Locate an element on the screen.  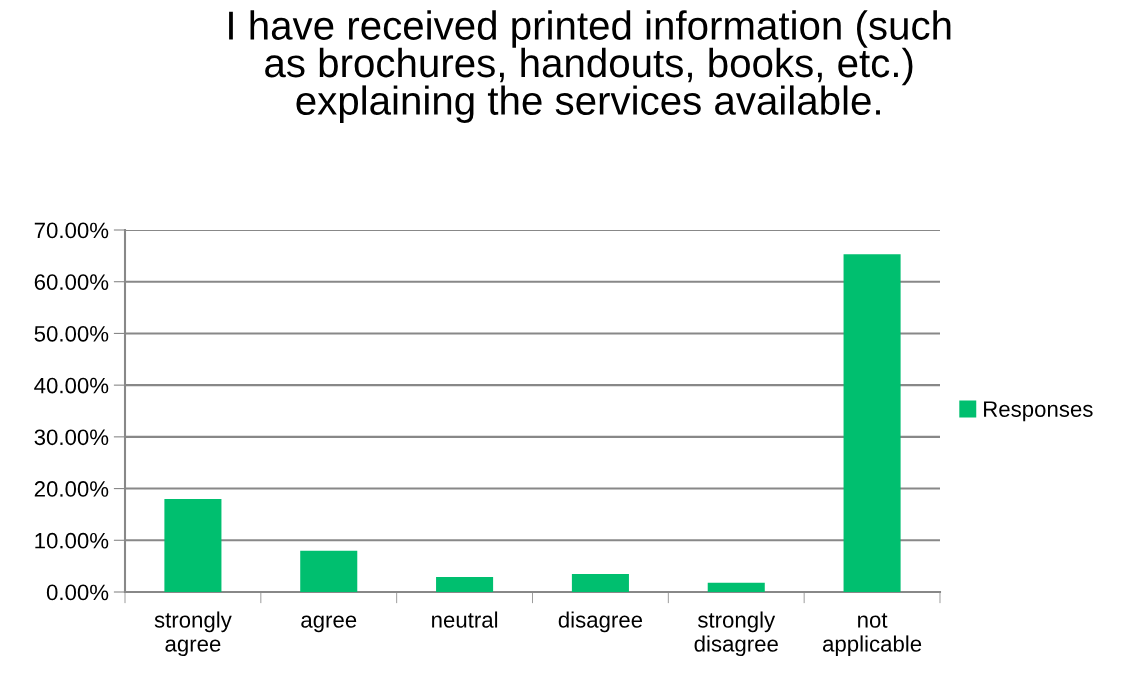
legend-label: Responses is located at coordinates (1038, 411).